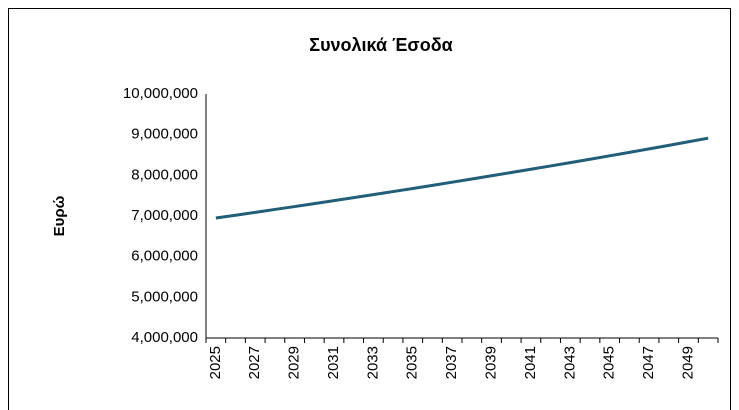 The image size is (739, 410). I want to click on x-tick-label: 2029, so click(294, 362).